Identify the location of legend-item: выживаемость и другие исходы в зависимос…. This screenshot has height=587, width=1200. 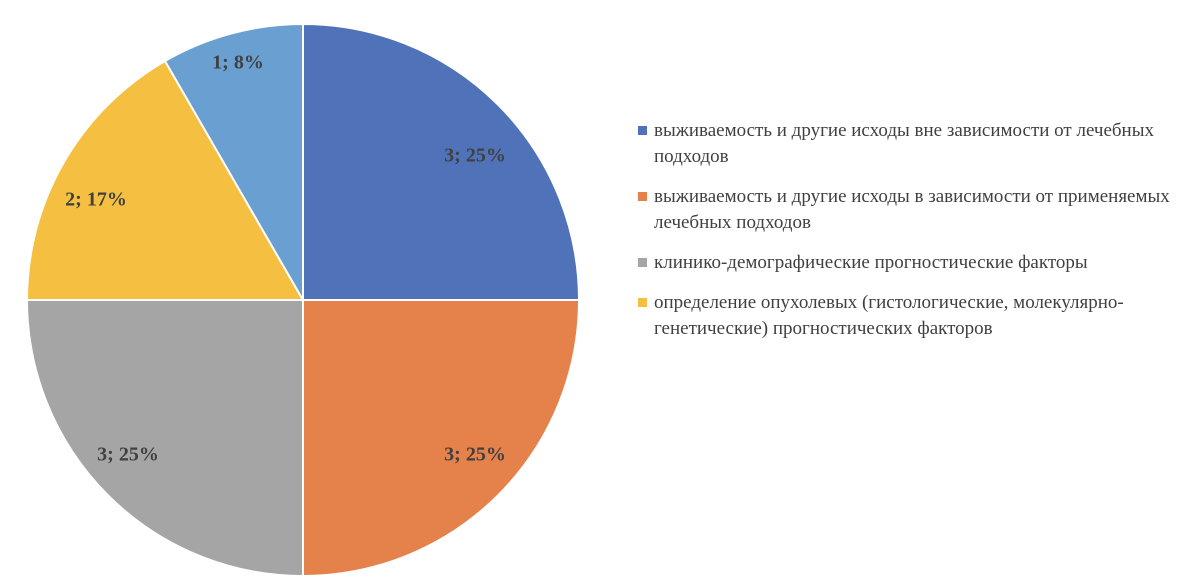
(908, 210).